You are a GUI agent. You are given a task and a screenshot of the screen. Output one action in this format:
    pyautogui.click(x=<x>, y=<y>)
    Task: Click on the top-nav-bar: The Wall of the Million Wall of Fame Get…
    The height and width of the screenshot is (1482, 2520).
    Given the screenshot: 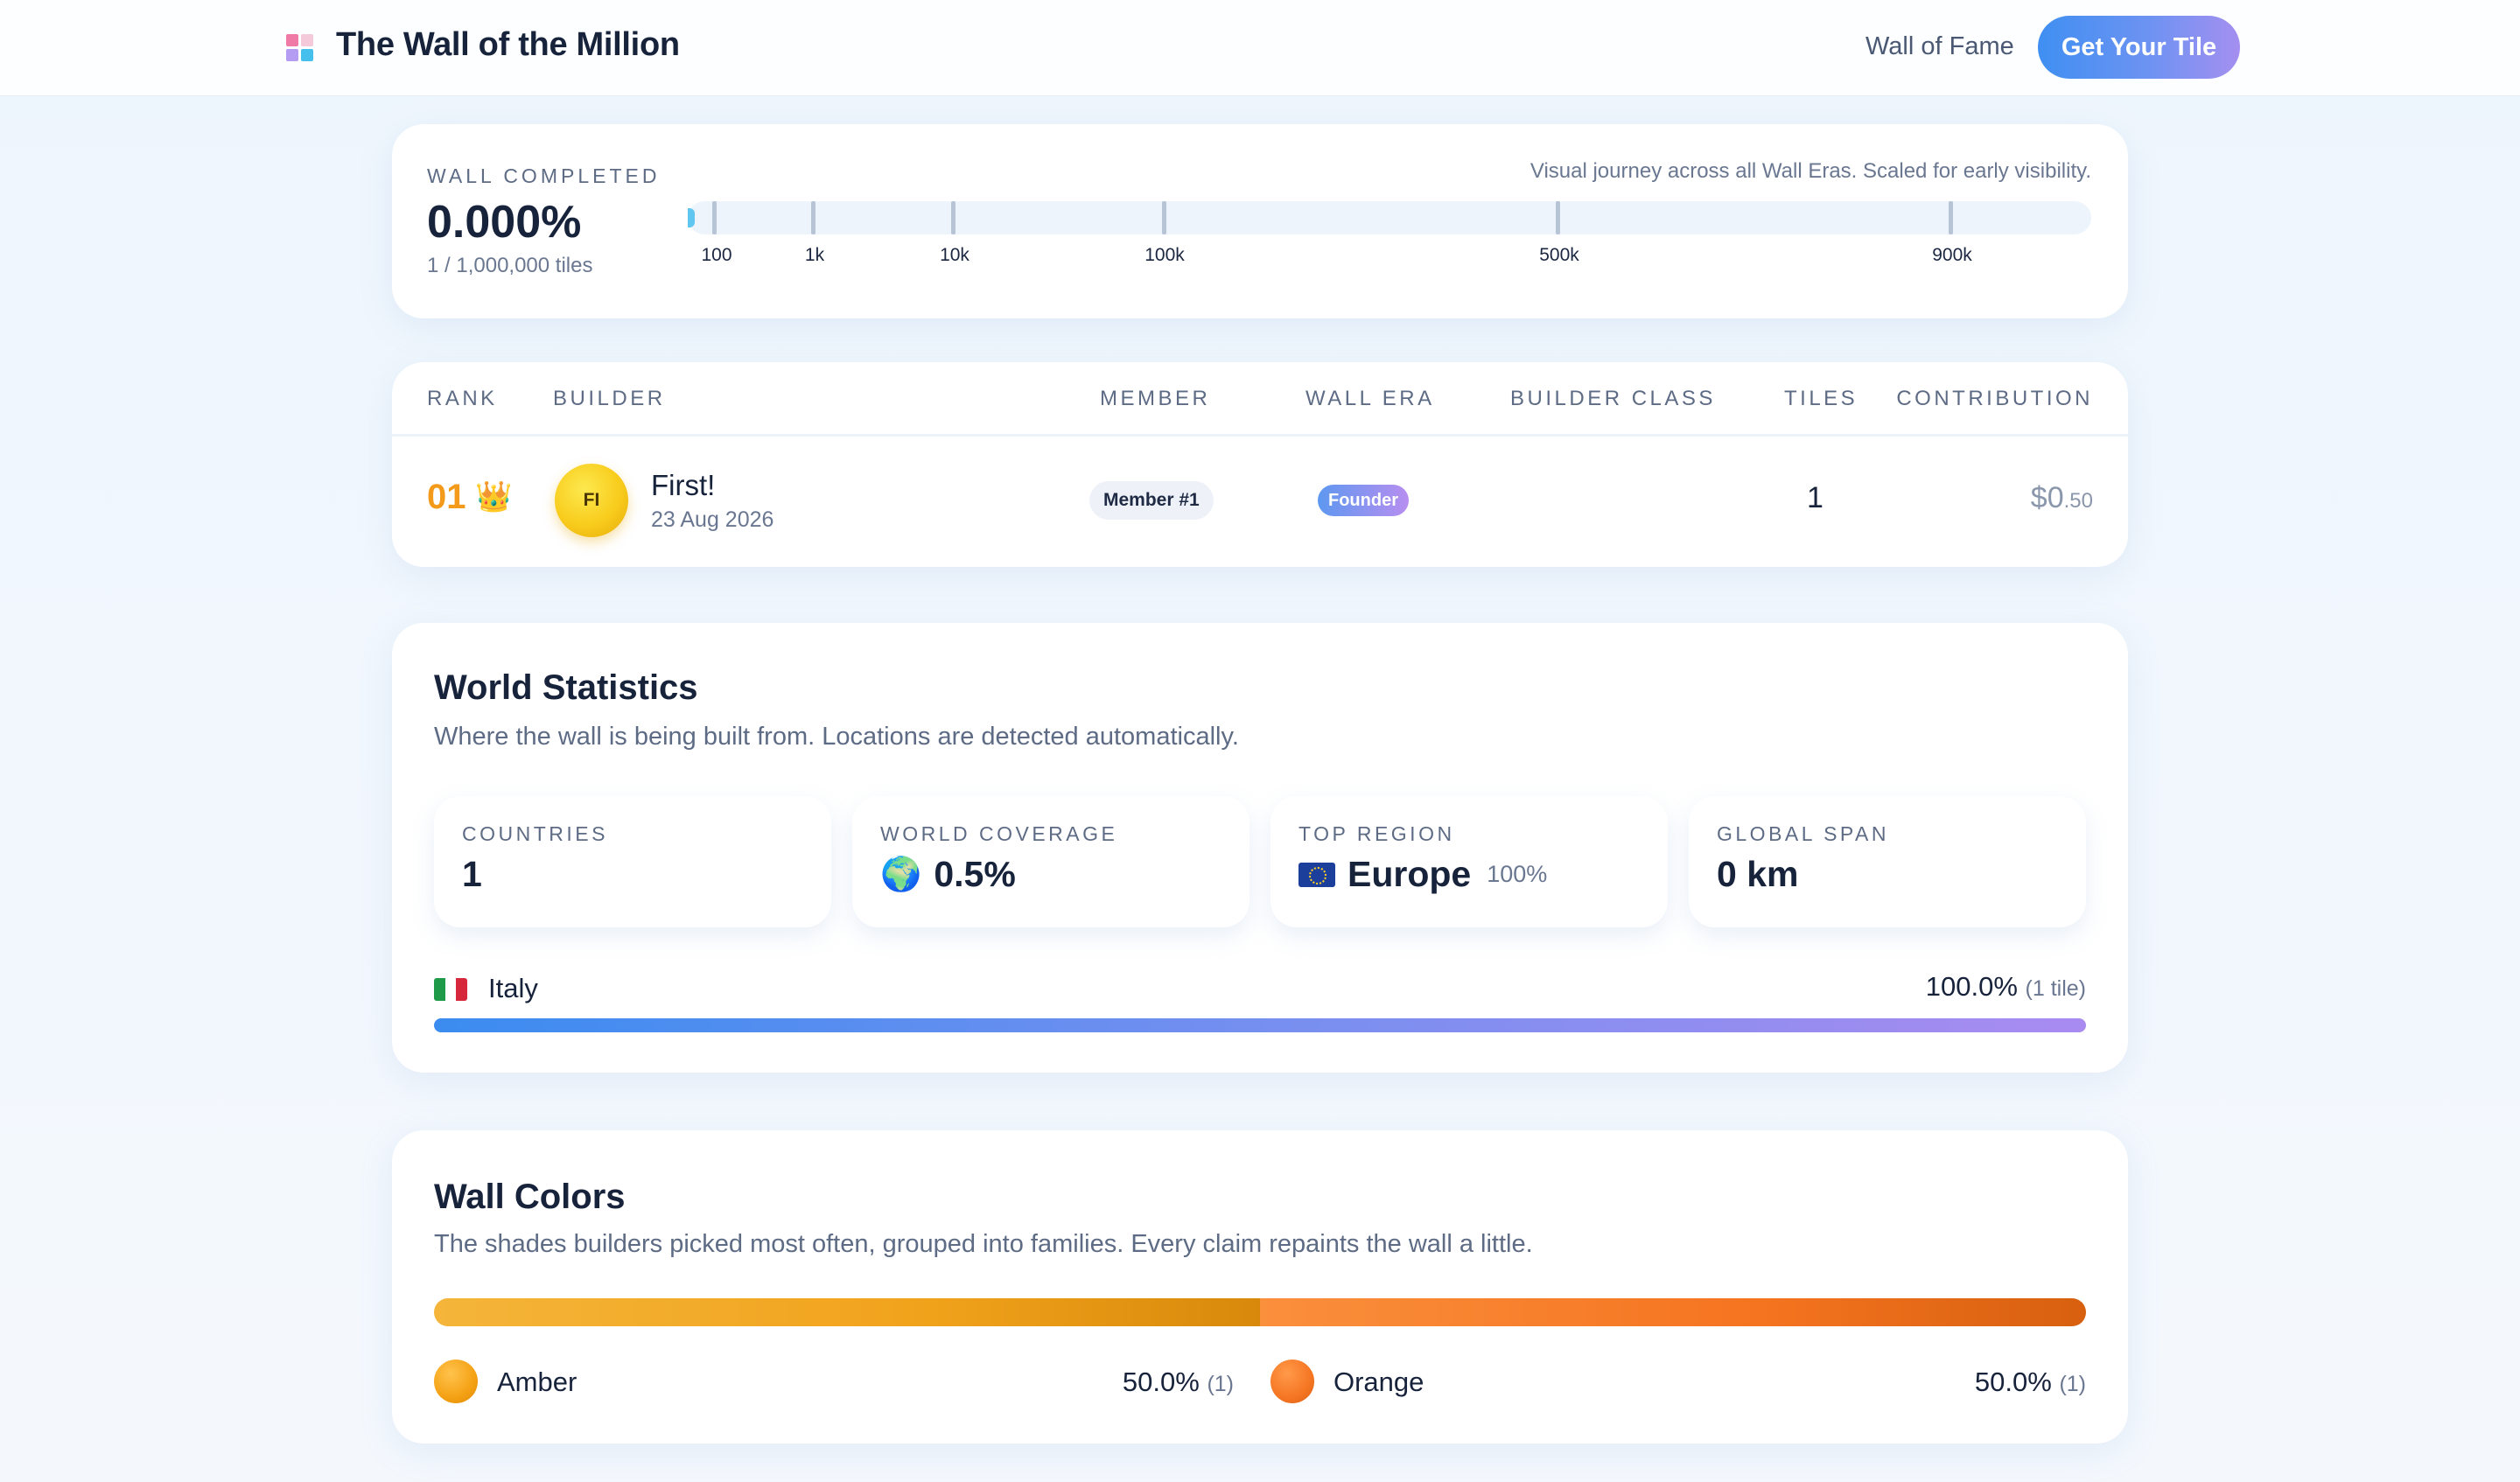 What is the action you would take?
    pyautogui.click(x=1260, y=48)
    